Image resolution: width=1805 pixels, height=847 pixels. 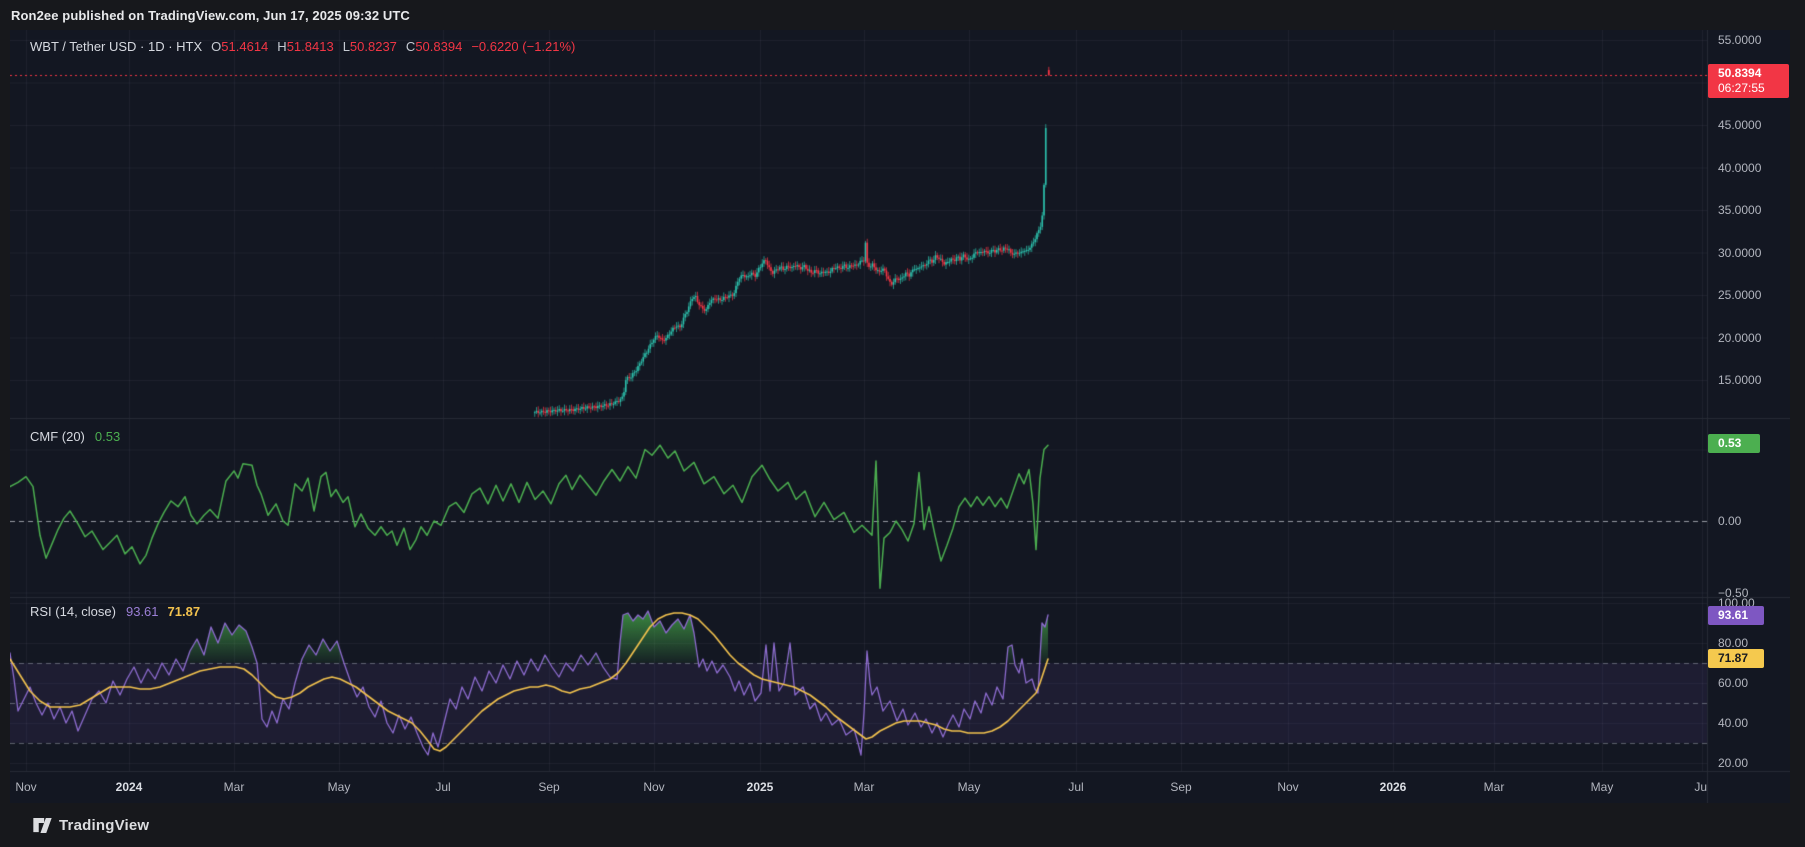 I want to click on rsi-legend: RSI (14, close) 93.61 71.87, so click(x=115, y=611).